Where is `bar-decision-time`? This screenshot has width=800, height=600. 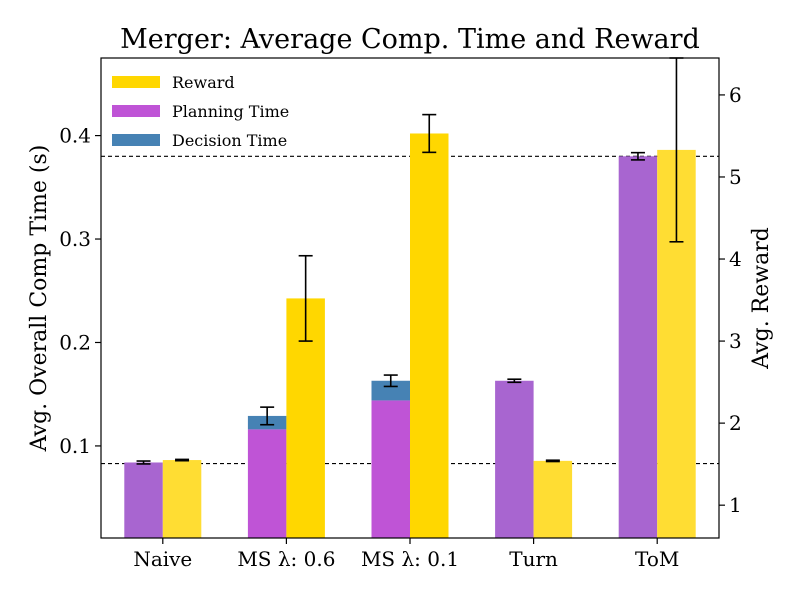
bar-decision-time is located at coordinates (390, 390).